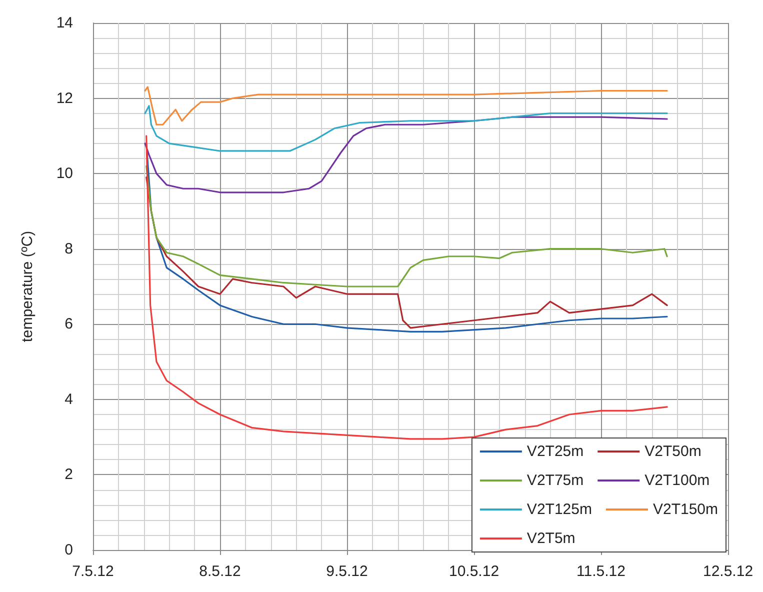 This screenshot has width=763, height=592. I want to click on x-tick-label: 9.5.12, so click(347, 571).